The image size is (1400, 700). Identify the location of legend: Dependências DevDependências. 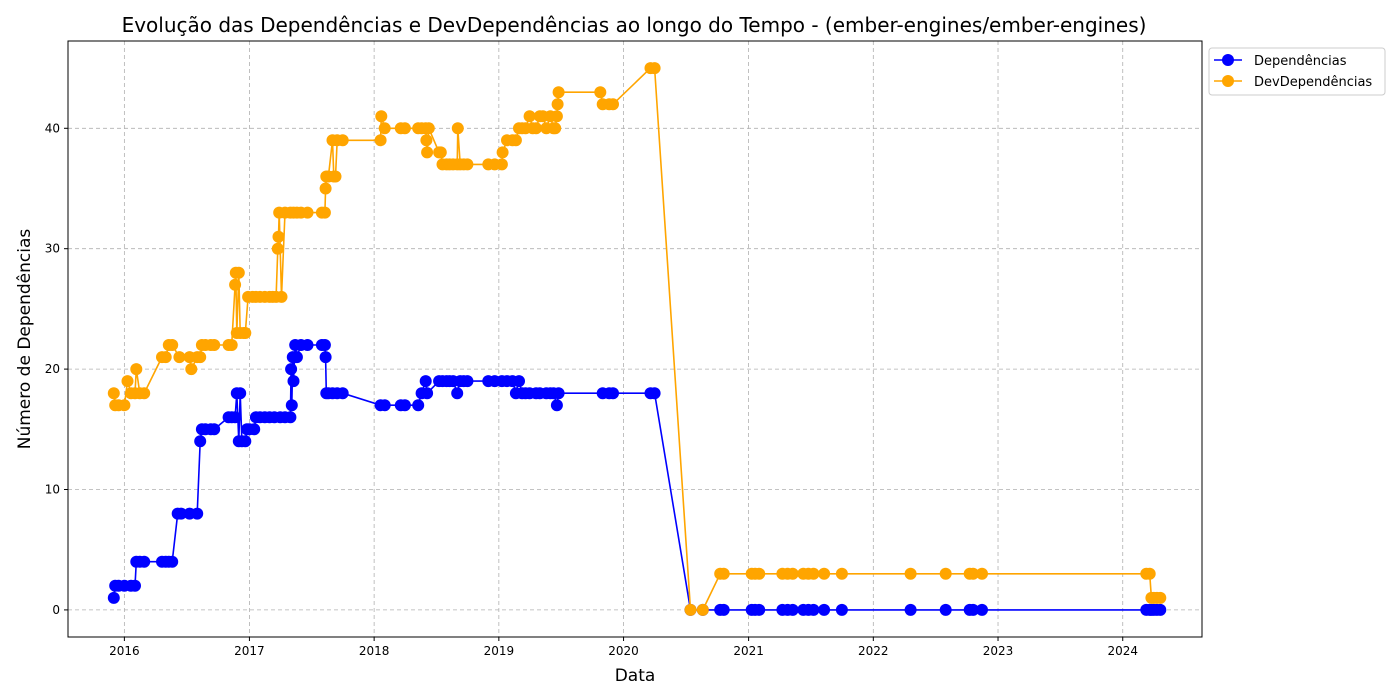
(1297, 71).